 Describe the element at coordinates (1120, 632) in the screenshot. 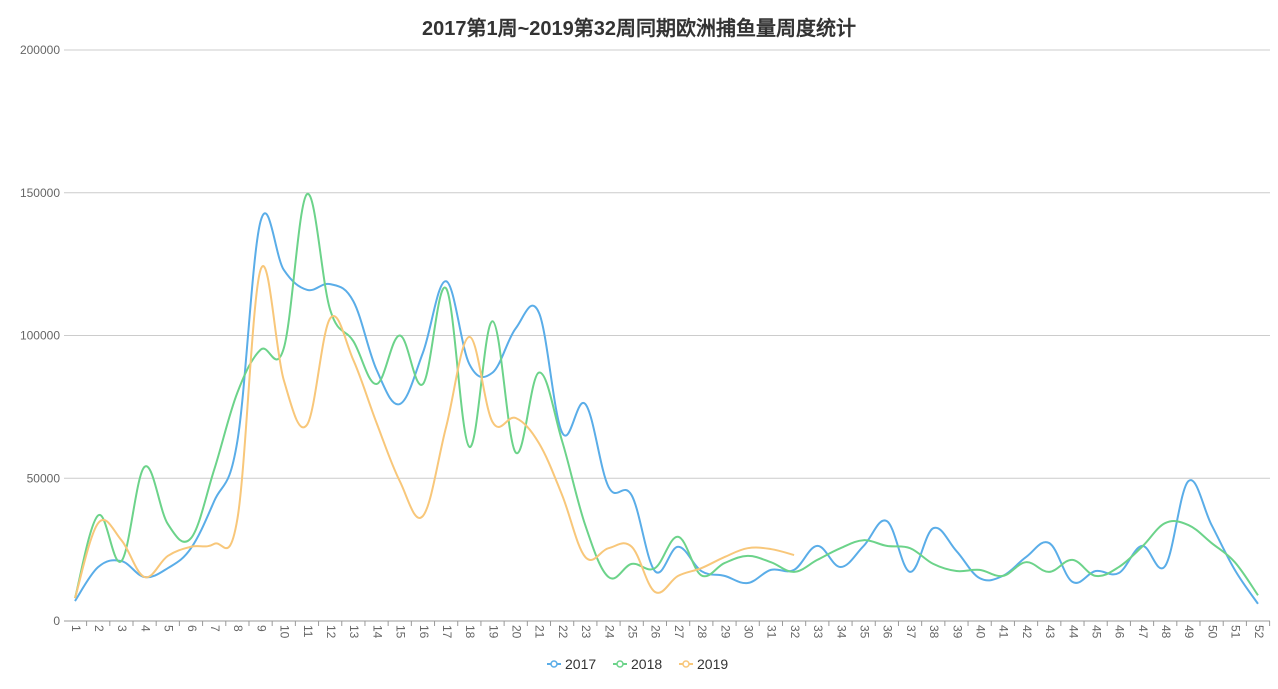

I see `x-tick-label: 46` at that location.